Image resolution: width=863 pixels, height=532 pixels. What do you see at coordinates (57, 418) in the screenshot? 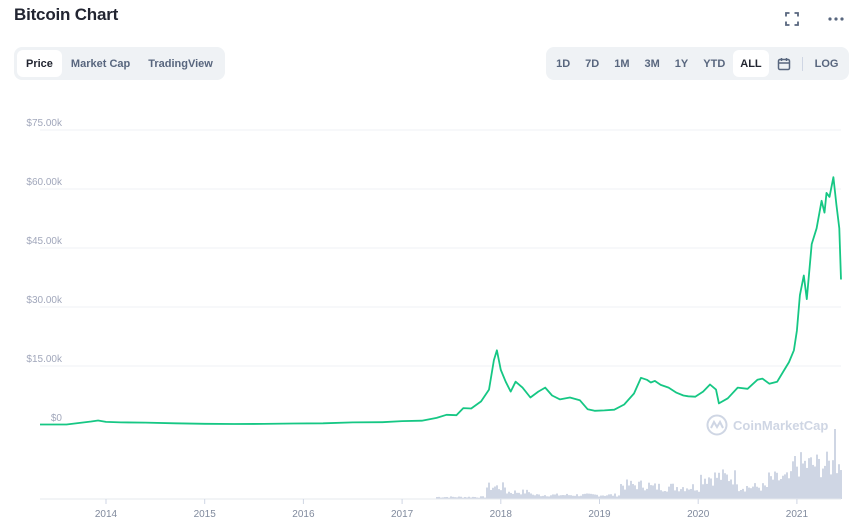
I see `y-tick-label: $0` at bounding box center [57, 418].